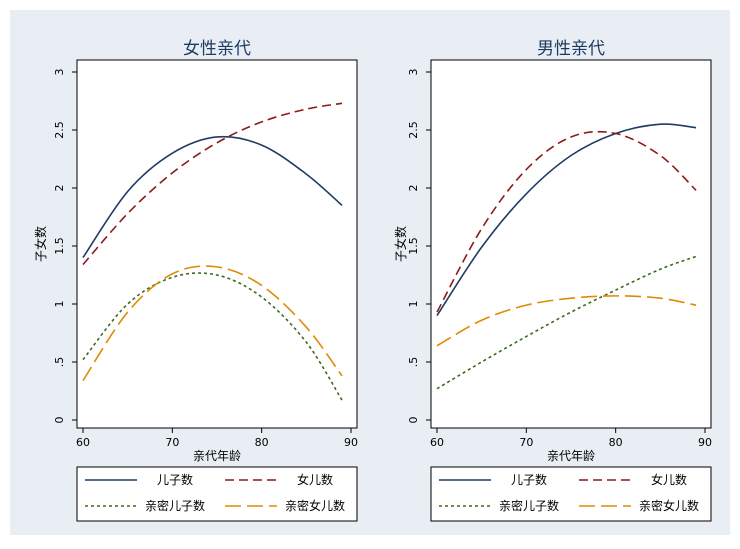 The width and height of the screenshot is (740, 549). What do you see at coordinates (571, 49) in the screenshot?
I see `chart-title: 男性亲代` at bounding box center [571, 49].